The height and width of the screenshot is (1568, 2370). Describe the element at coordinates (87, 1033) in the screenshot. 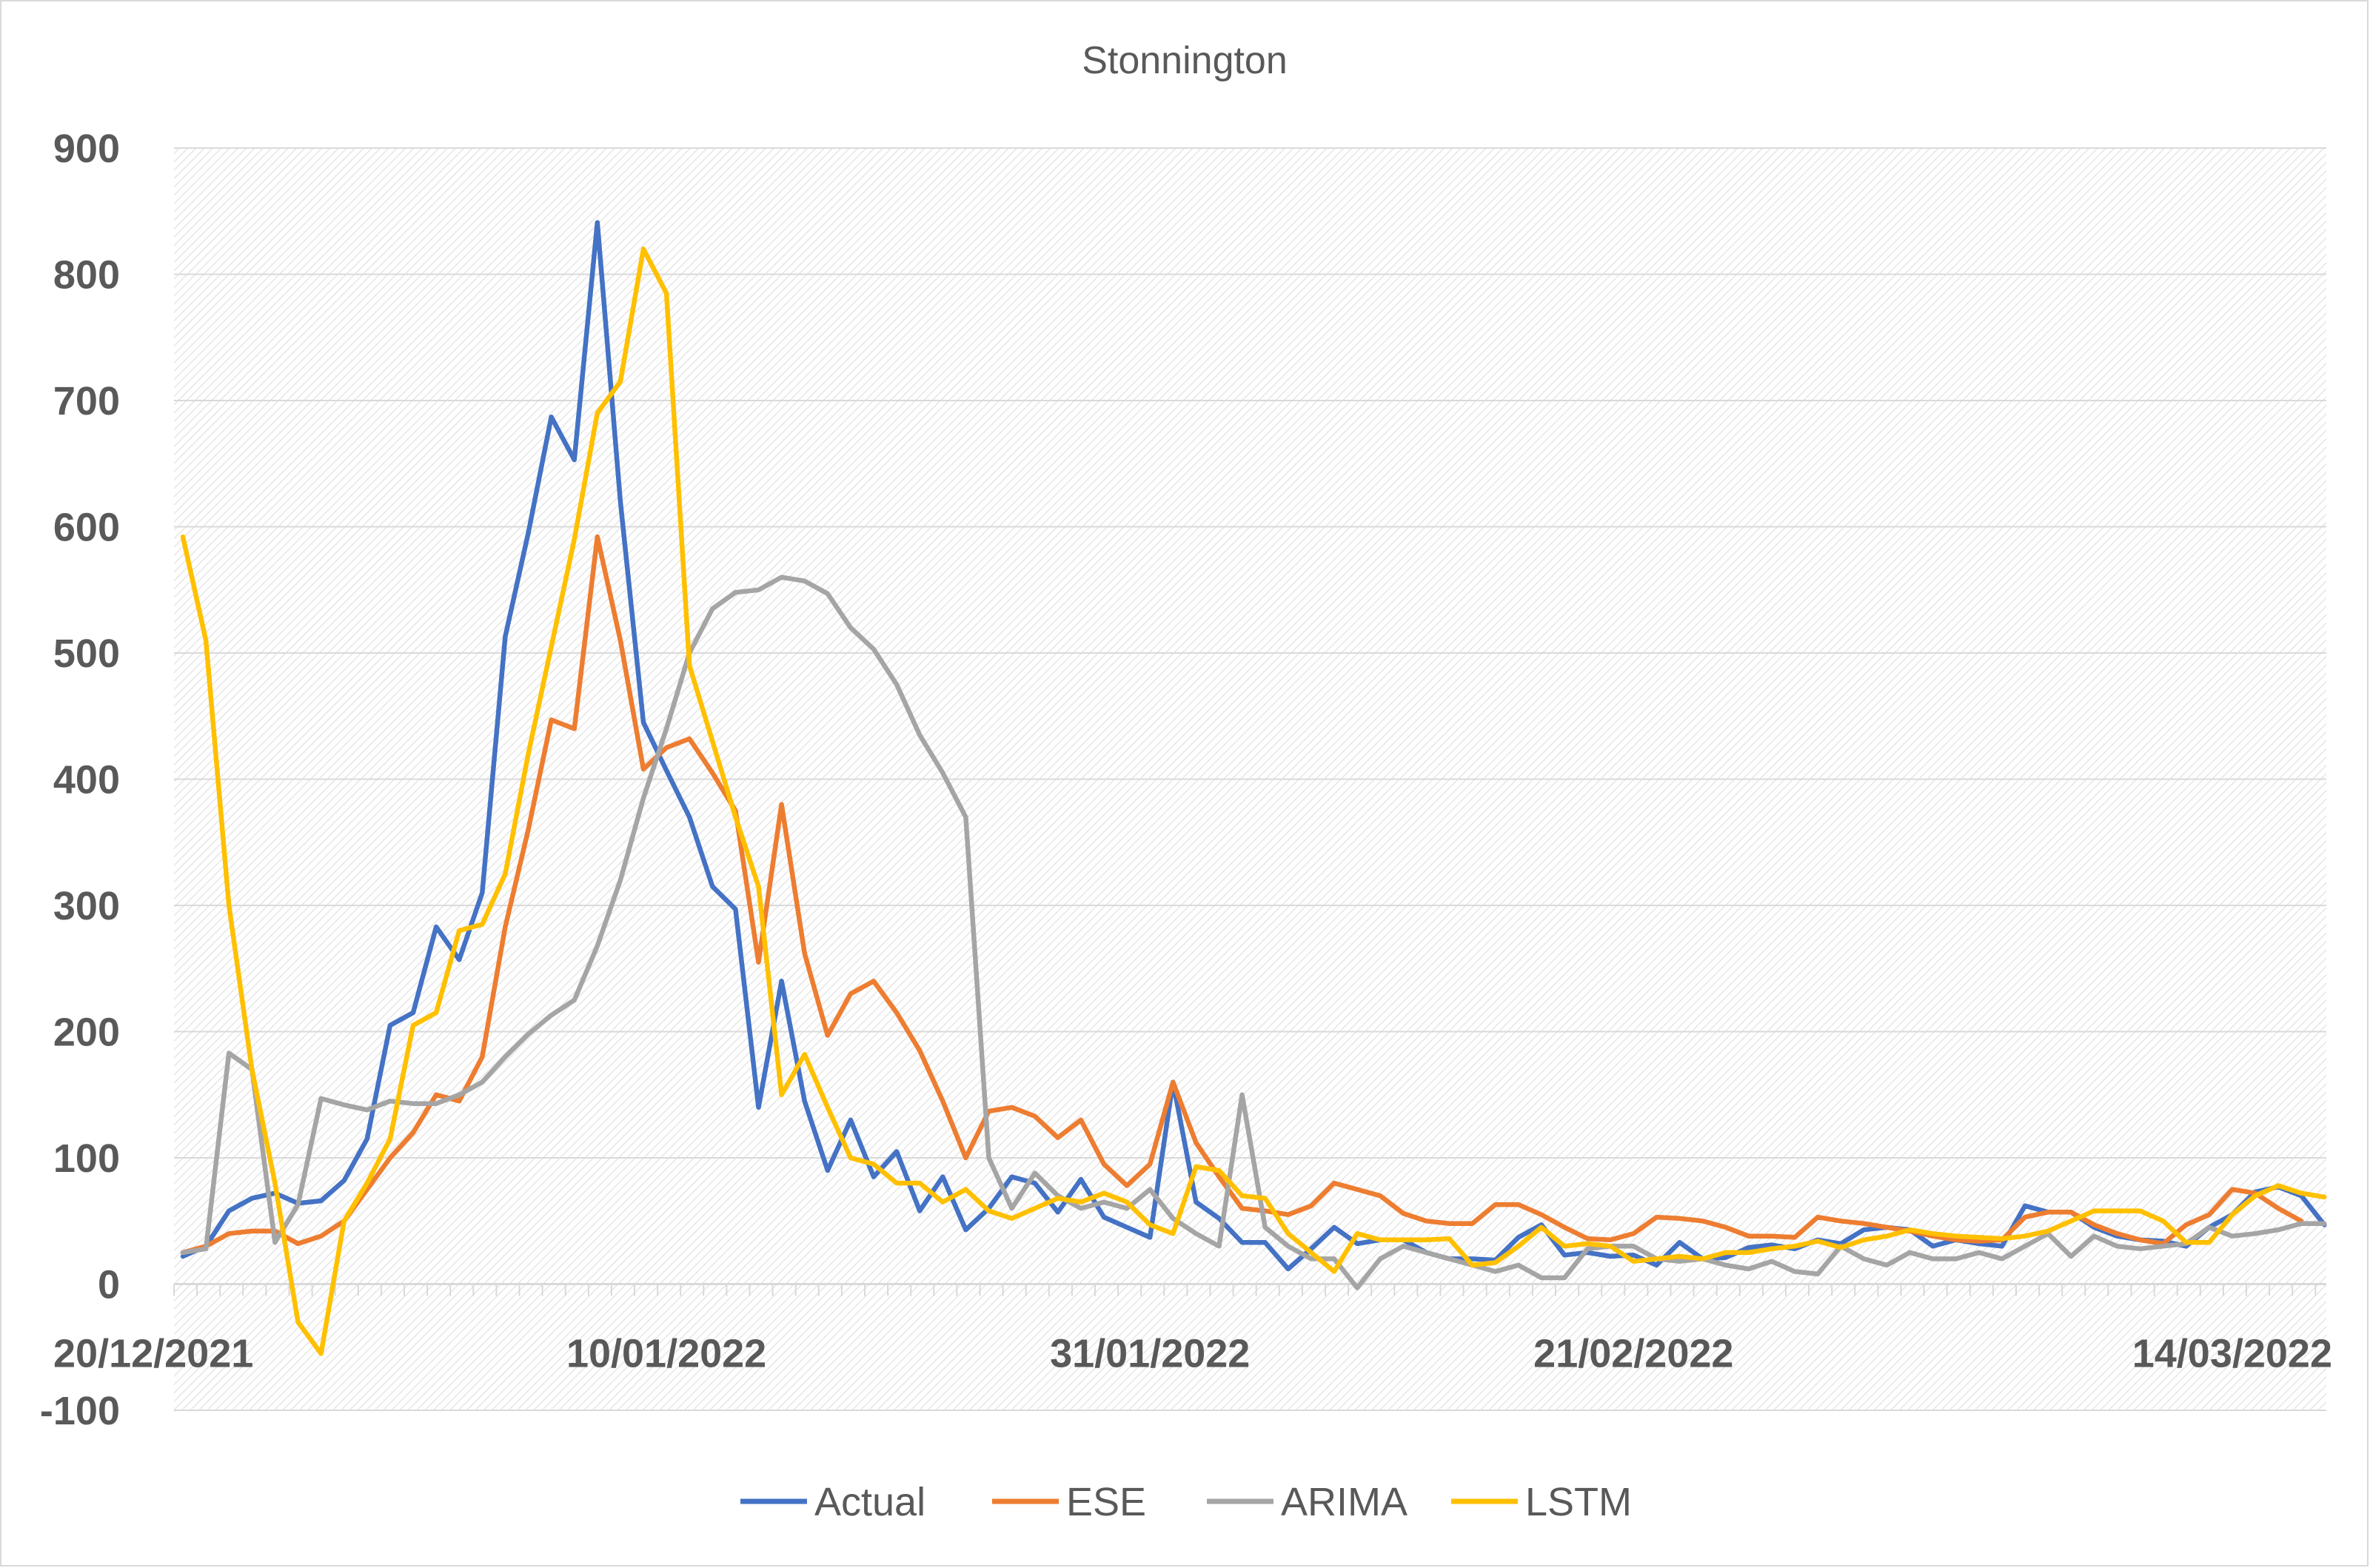

I see `y-tick-label: 200` at that location.